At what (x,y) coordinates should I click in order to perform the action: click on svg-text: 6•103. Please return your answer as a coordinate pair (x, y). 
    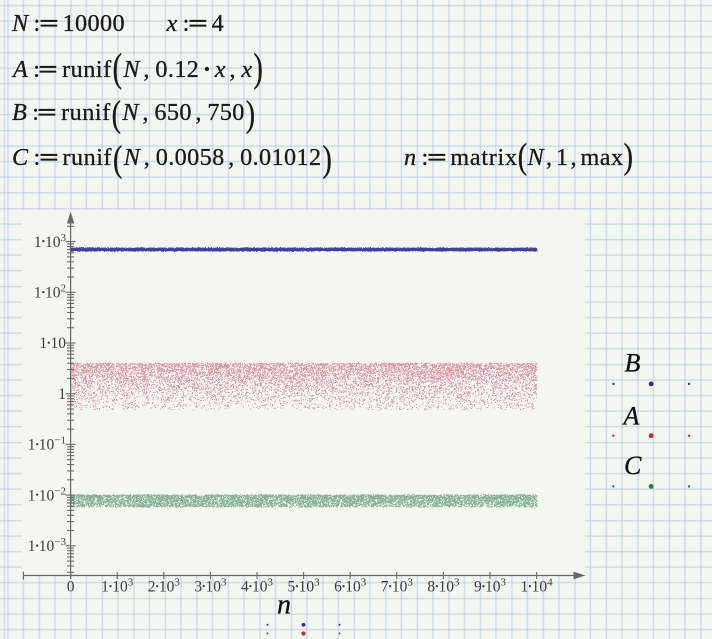
    Looking at the image, I should click on (350, 586).